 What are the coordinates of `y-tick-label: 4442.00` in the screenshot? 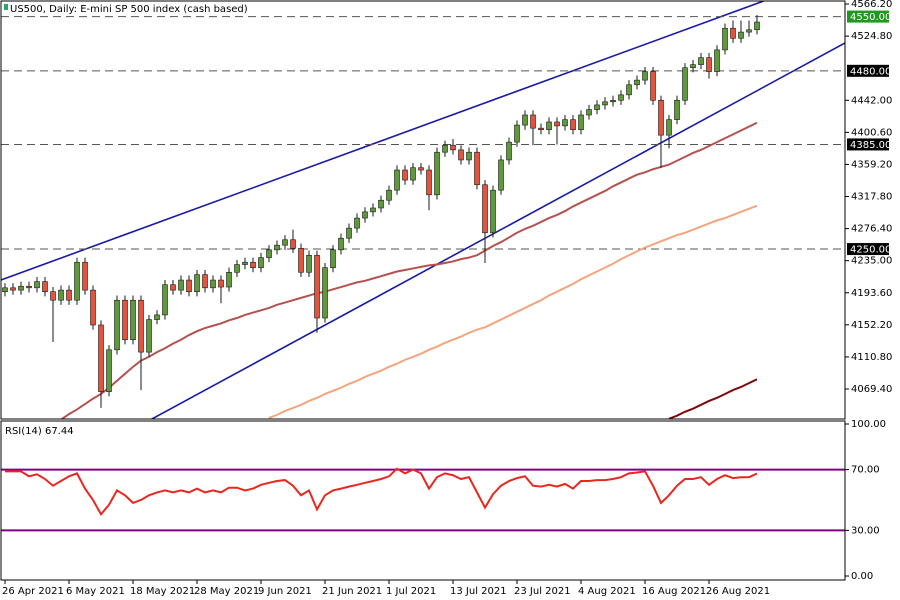 It's located at (871, 100).